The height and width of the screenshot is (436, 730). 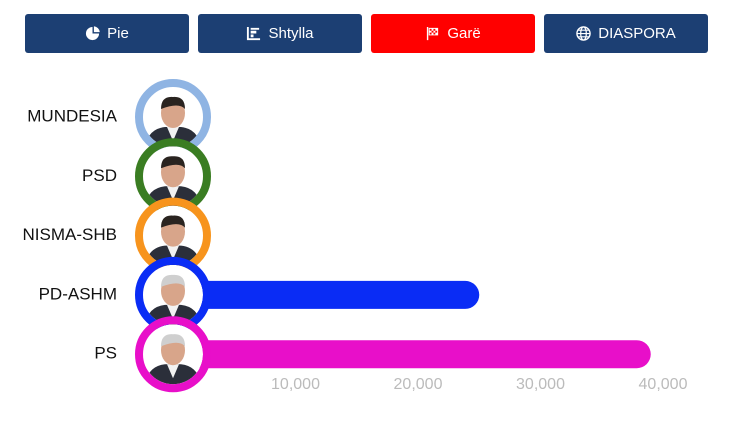 What do you see at coordinates (464, 33) in the screenshot?
I see `button-label: Garë` at bounding box center [464, 33].